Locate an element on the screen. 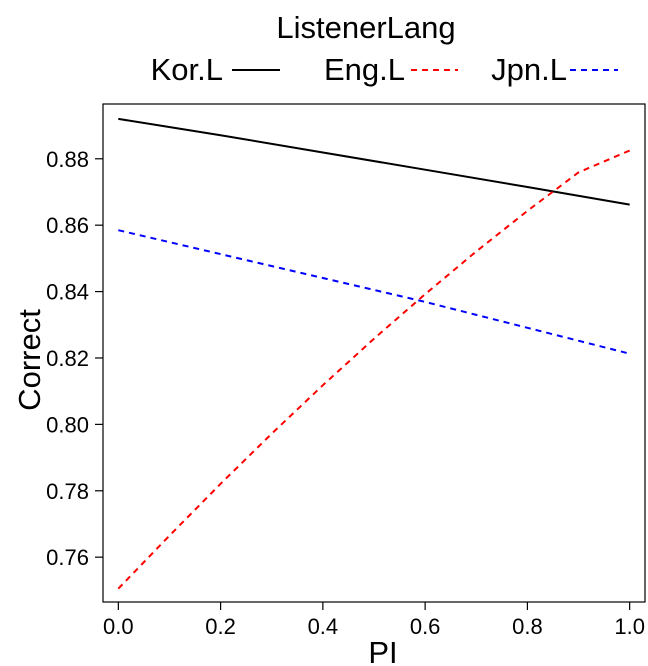 The image size is (648, 666). x-tick-label: 0.6 is located at coordinates (425, 626).